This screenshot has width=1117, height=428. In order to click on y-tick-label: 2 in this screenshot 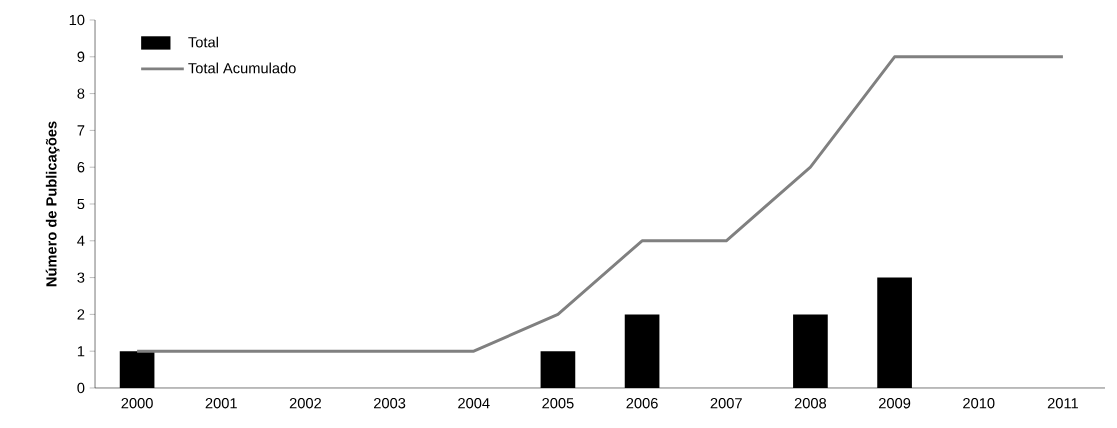, I will do `click(81, 314)`.